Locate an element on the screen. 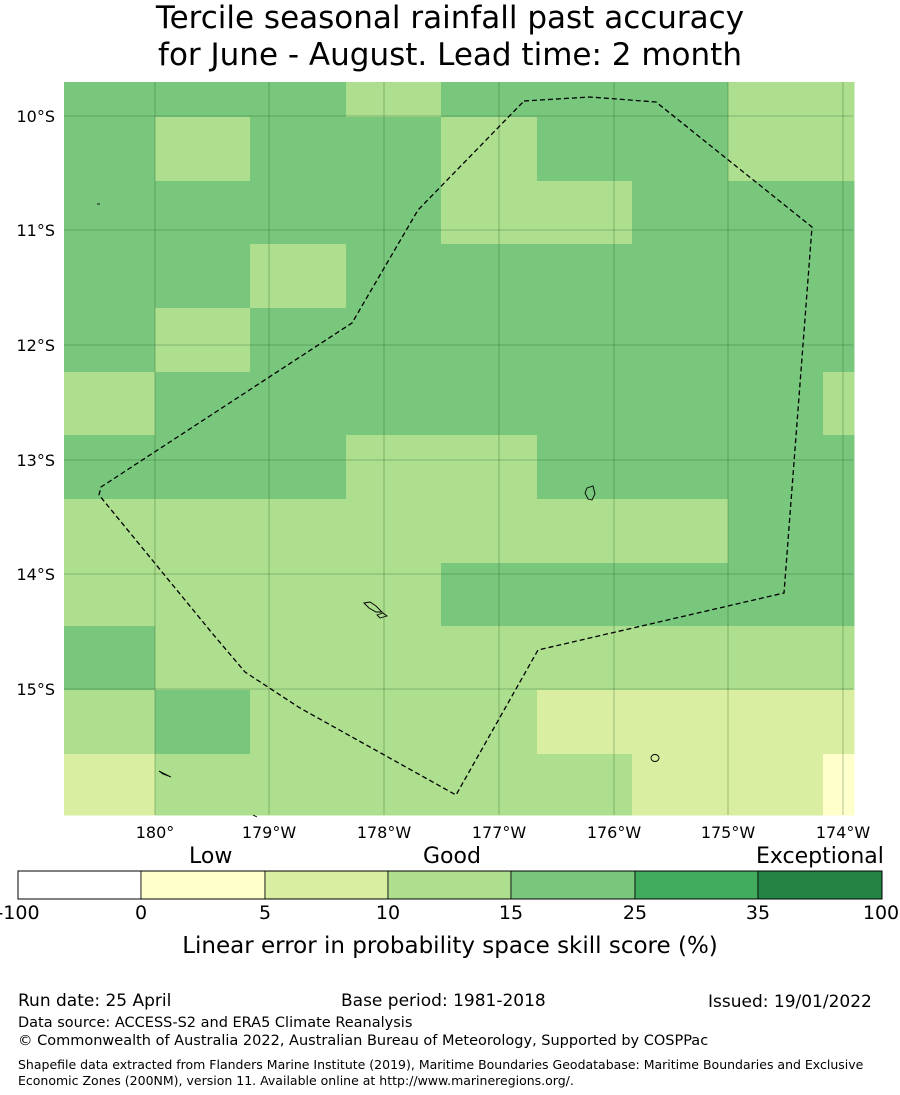 The width and height of the screenshot is (900, 1095). colorbar-word-low: Low is located at coordinates (211, 856).